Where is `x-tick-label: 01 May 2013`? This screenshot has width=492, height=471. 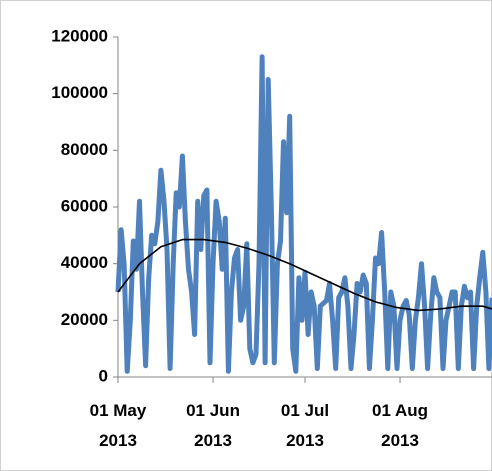
x-tick-label: 01 May 2013 is located at coordinates (118, 425).